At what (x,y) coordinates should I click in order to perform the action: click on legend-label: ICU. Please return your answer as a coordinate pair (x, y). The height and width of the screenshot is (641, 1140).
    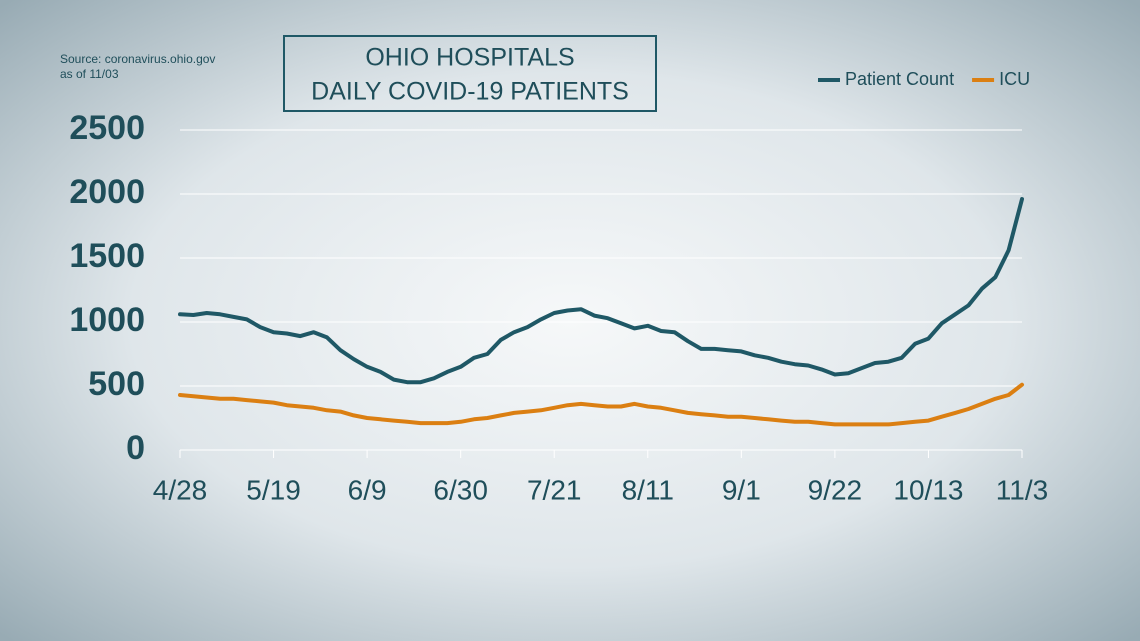
    Looking at the image, I should click on (1014, 79).